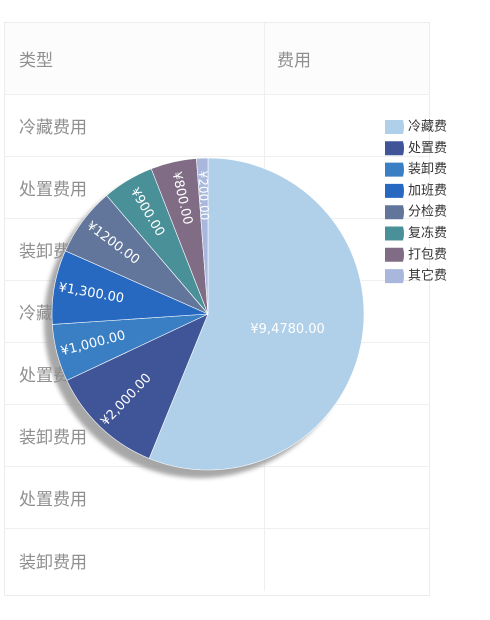 This screenshot has height=620, width=490. I want to click on legend-label: 分检费, so click(427, 212).